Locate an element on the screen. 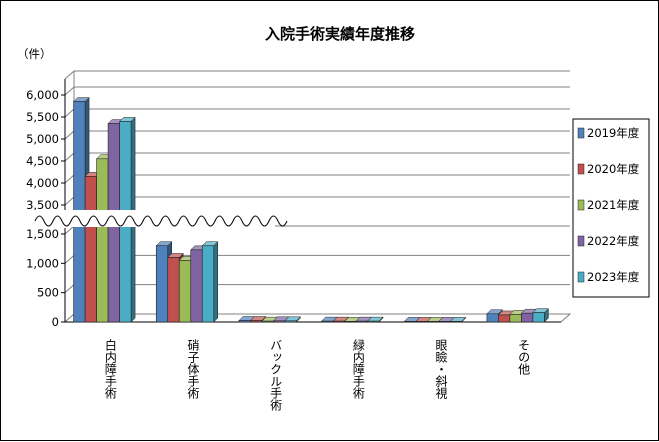  y-tick-label: 5,500 is located at coordinates (42, 117).